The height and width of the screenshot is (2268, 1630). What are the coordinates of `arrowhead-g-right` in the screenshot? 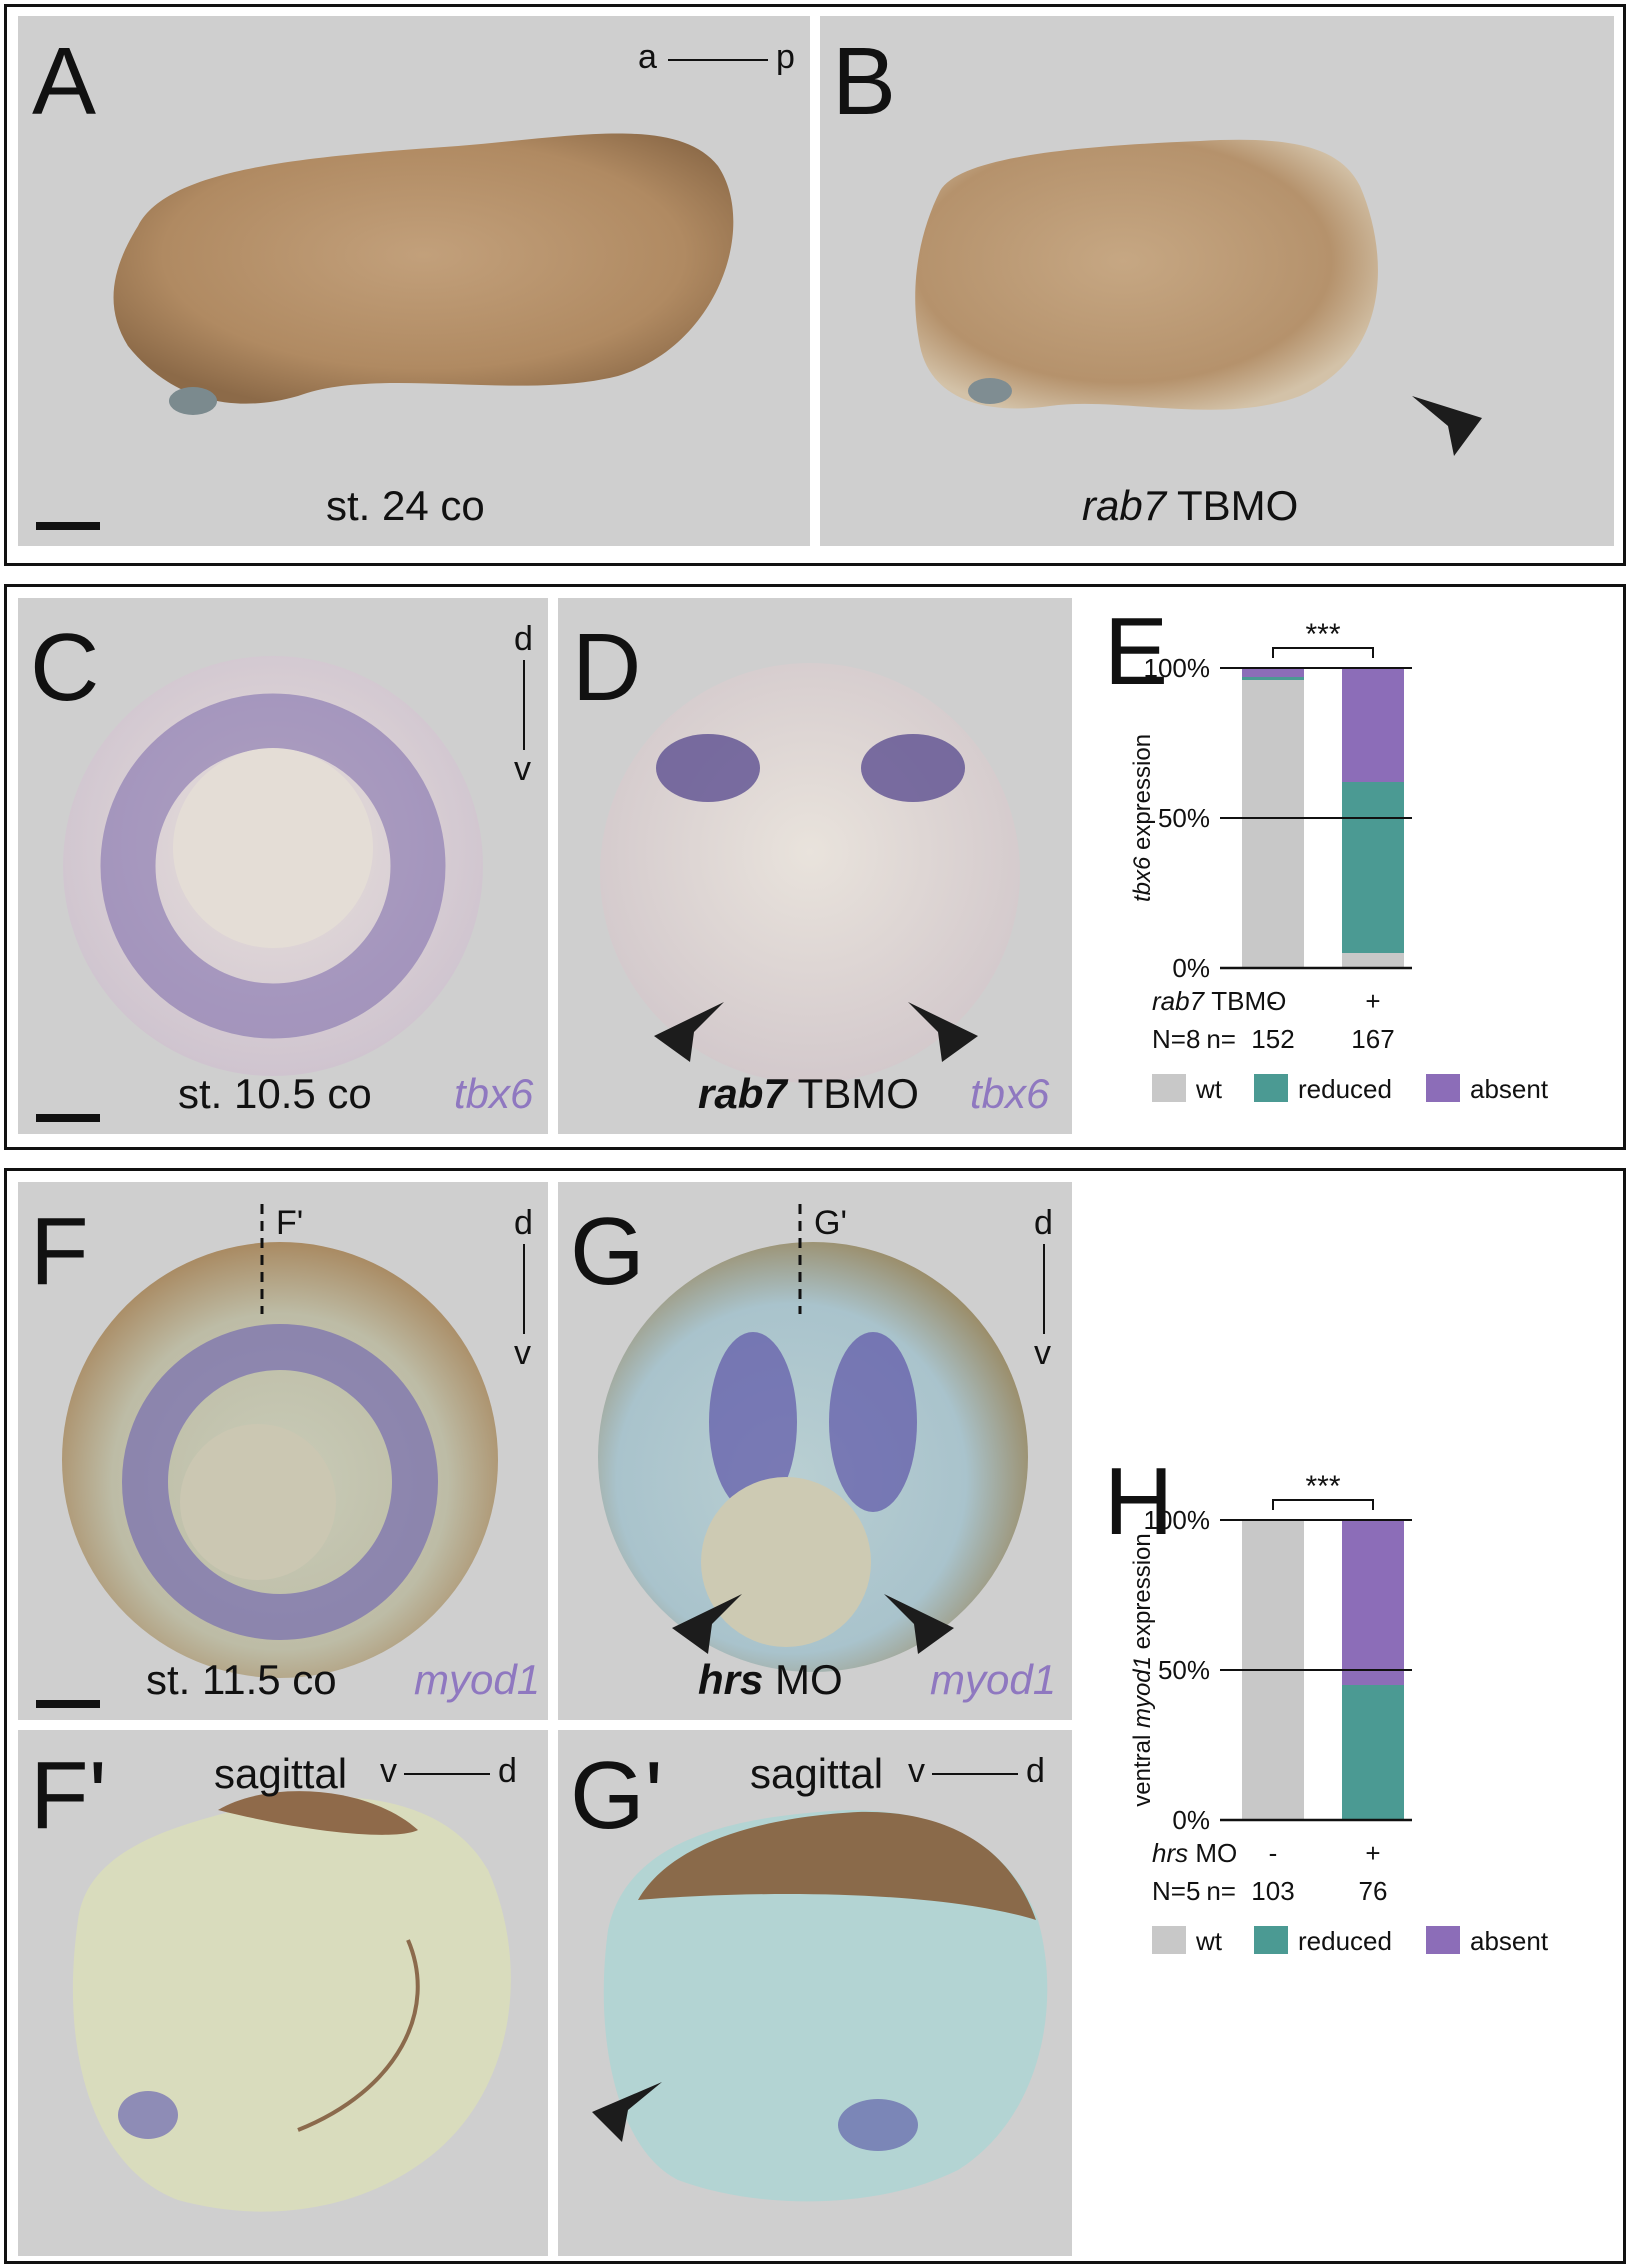 It's located at (919, 1624).